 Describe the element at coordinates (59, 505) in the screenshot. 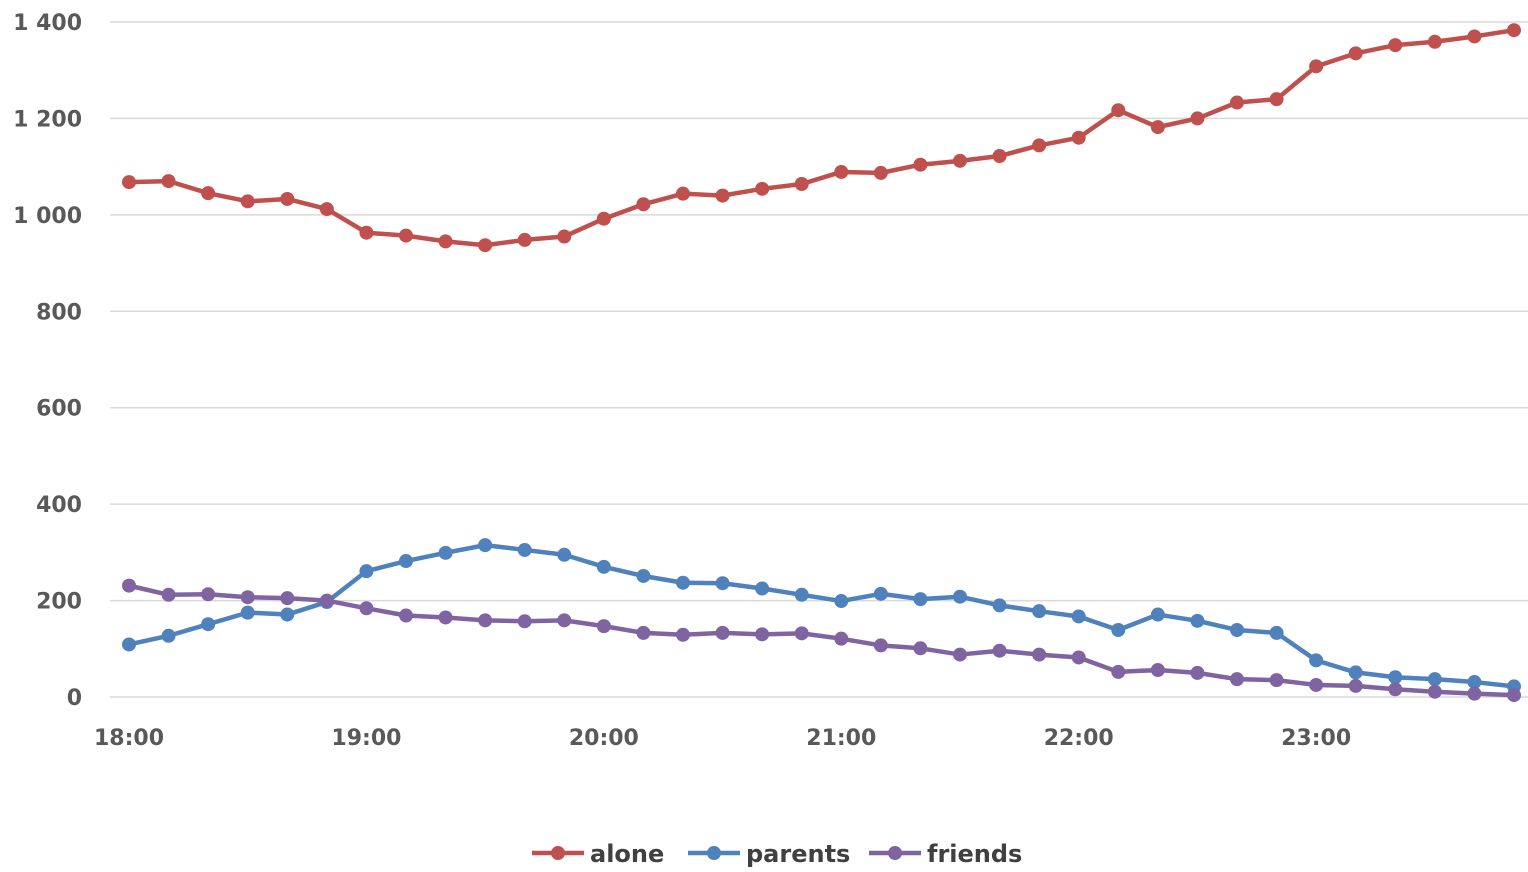

I see `y-tick-label: 400` at that location.